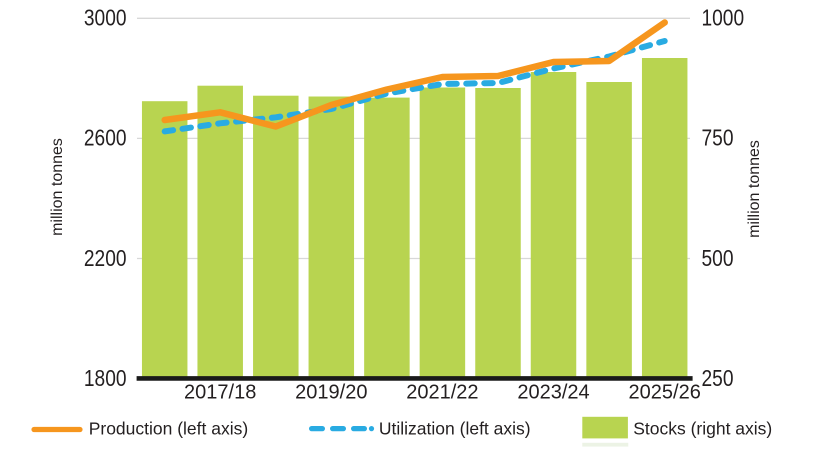  I want to click on svg-text: 500, so click(718, 258).